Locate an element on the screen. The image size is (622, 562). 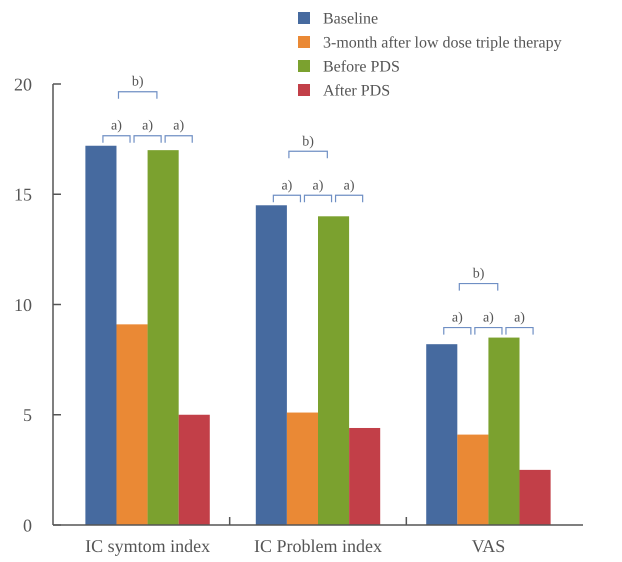
x-tick-label: IC Problem index is located at coordinates (318, 546).